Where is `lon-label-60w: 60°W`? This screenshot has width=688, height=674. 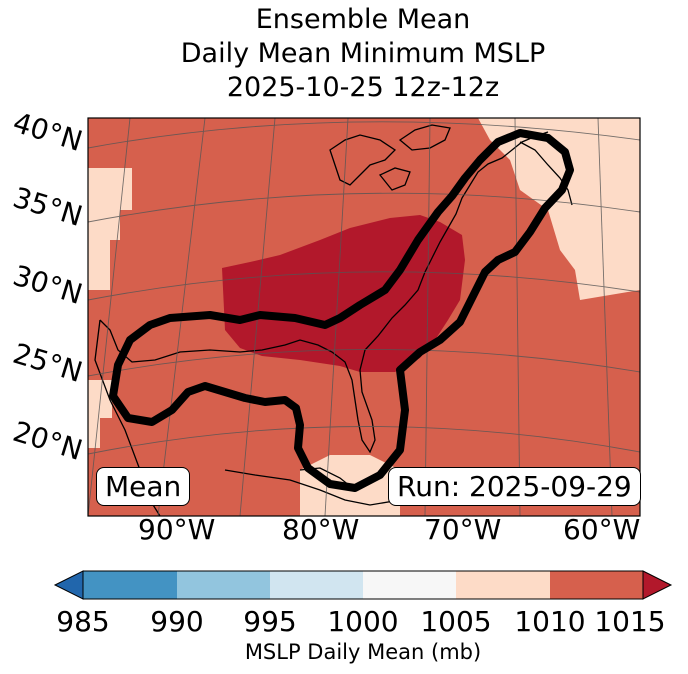 lon-label-60w: 60°W is located at coordinates (602, 529).